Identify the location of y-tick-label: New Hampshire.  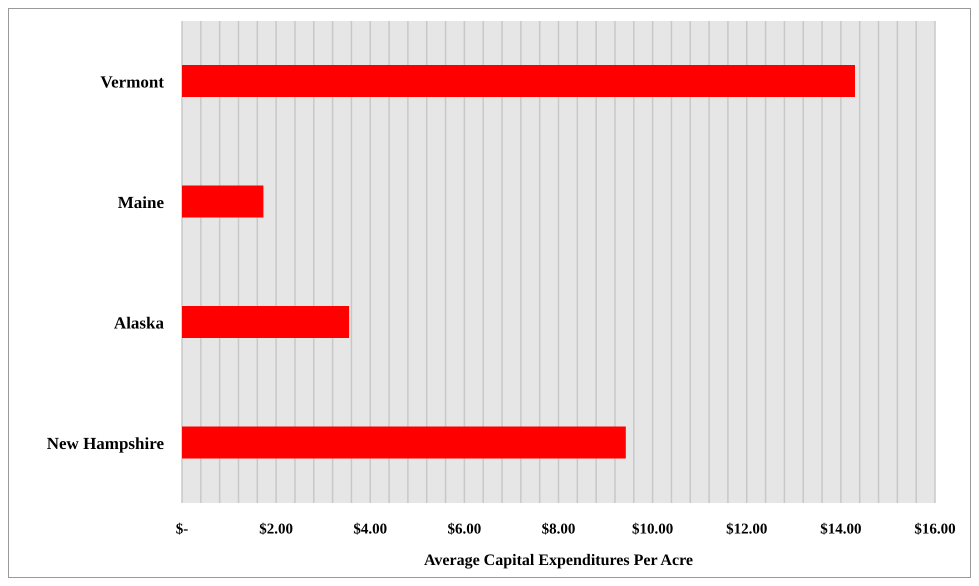
(105, 443).